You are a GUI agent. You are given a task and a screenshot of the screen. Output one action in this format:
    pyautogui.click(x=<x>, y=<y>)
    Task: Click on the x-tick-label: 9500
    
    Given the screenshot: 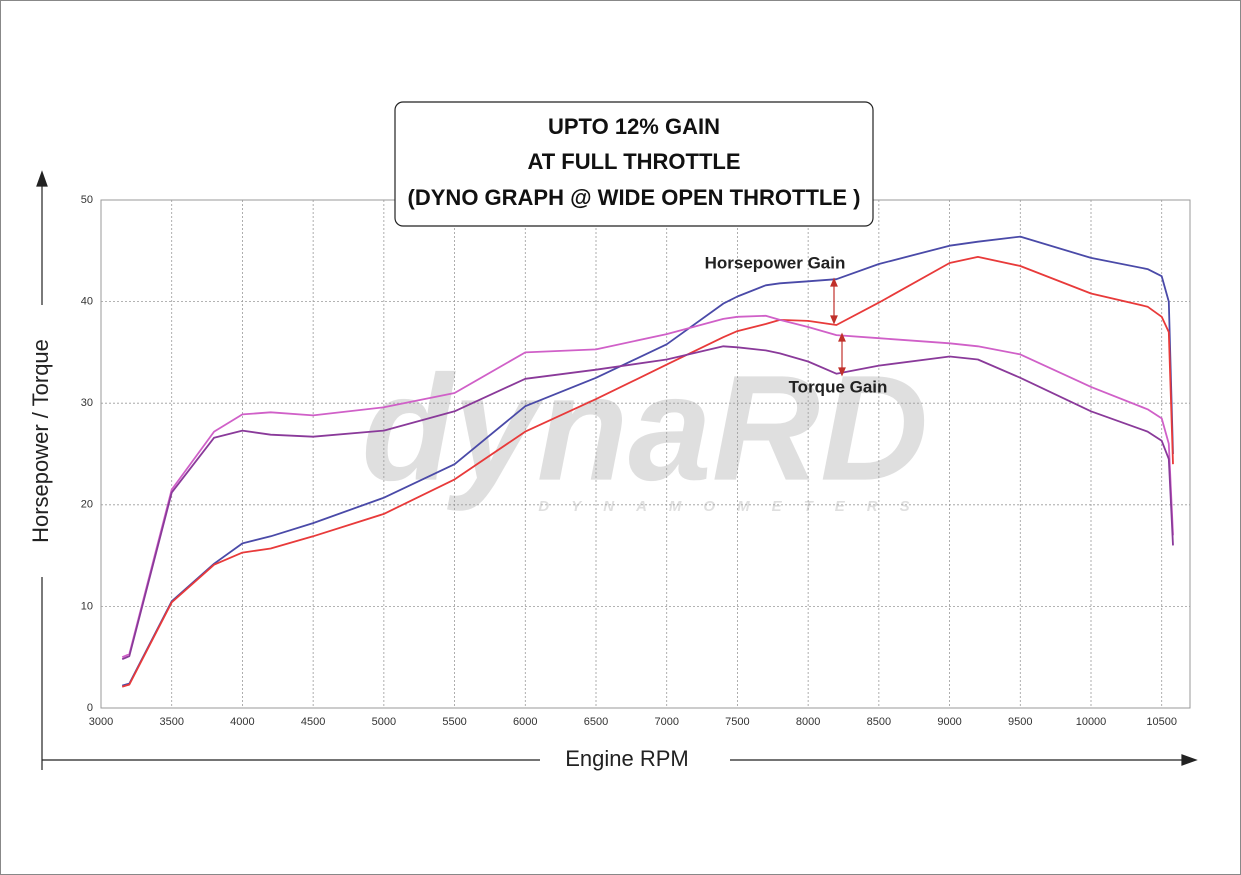 What is the action you would take?
    pyautogui.click(x=1020, y=722)
    